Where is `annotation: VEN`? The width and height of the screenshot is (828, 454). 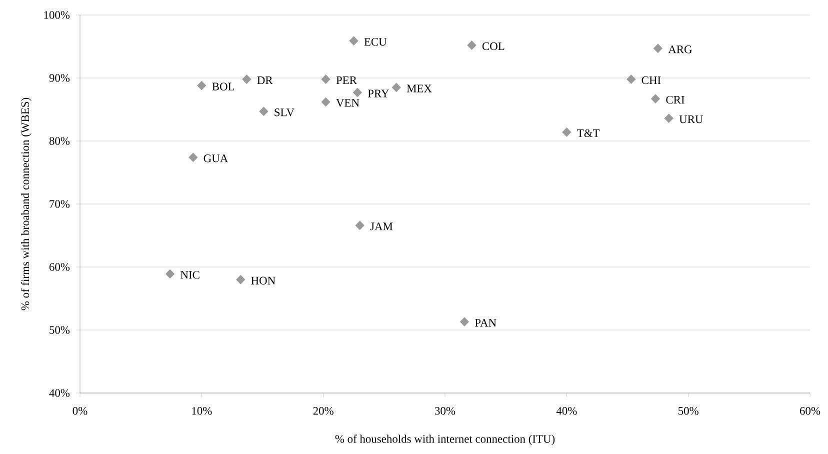 annotation: VEN is located at coordinates (348, 103).